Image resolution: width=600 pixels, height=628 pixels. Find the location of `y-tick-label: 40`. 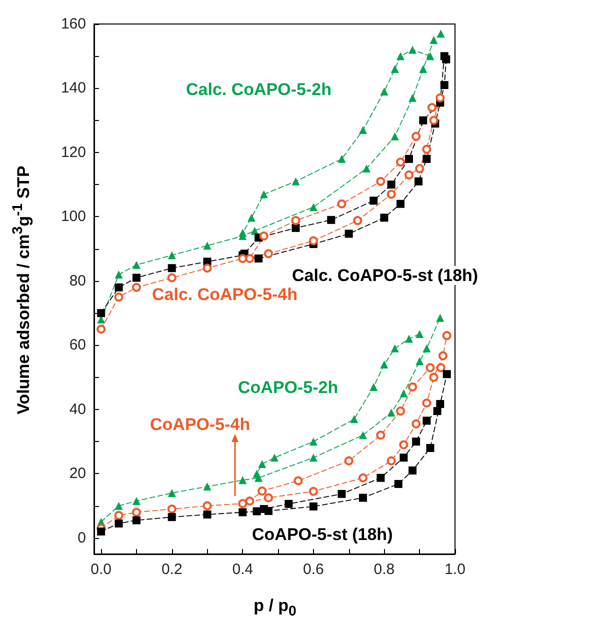

y-tick-label: 40 is located at coordinates (77, 409).